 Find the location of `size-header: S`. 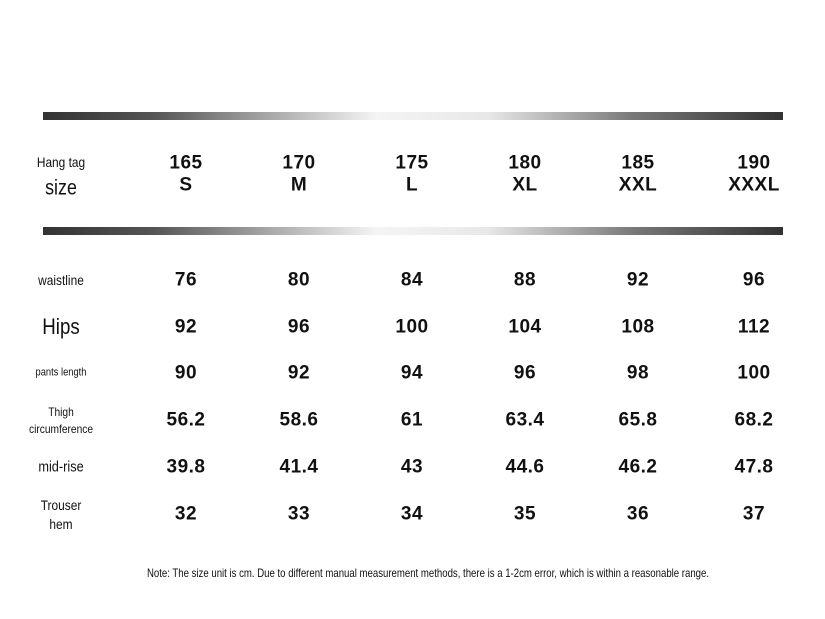

size-header: S is located at coordinates (186, 185).